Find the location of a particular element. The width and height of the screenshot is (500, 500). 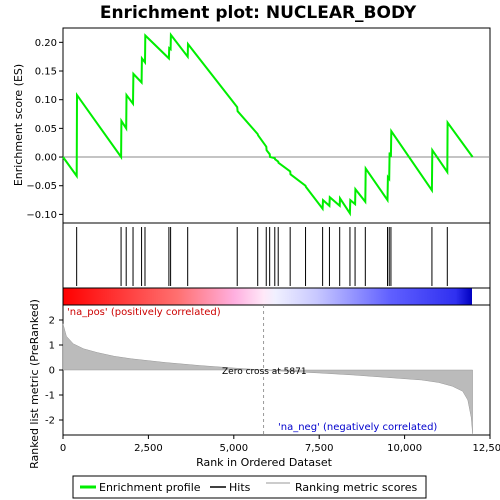

metric-y-tick-label: -1 is located at coordinates (50, 396).